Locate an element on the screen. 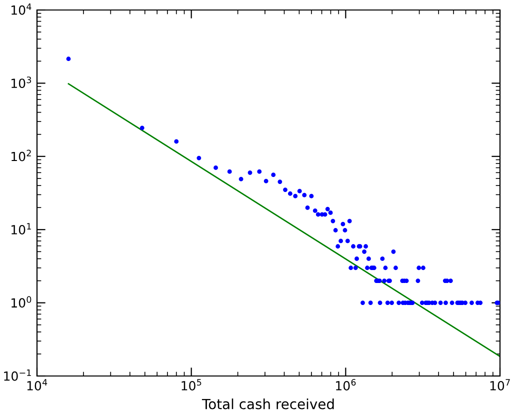 Image resolution: width=515 pixels, height=416 pixels. y-tick-label: 10$^{4}$ is located at coordinates (22, 9).